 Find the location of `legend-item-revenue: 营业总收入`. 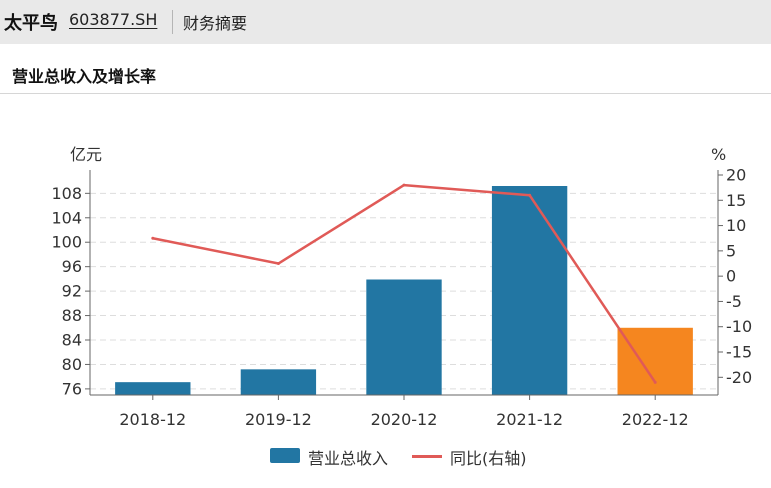

legend-item-revenue: 营业总收入 is located at coordinates (340, 456).